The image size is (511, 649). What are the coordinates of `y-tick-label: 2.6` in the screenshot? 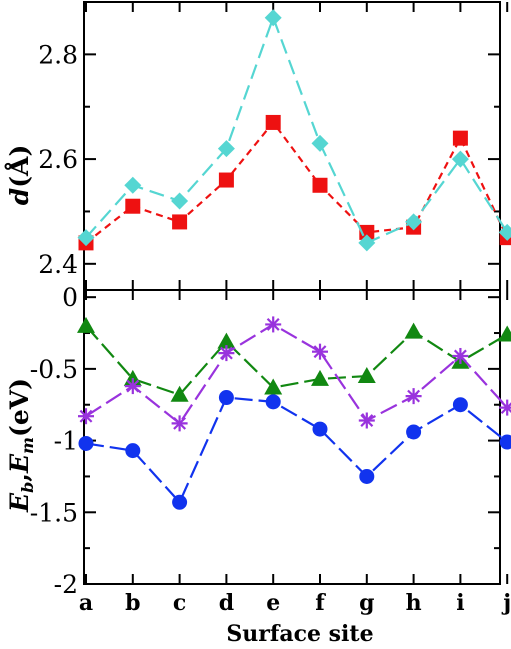 It's located at (58, 159).